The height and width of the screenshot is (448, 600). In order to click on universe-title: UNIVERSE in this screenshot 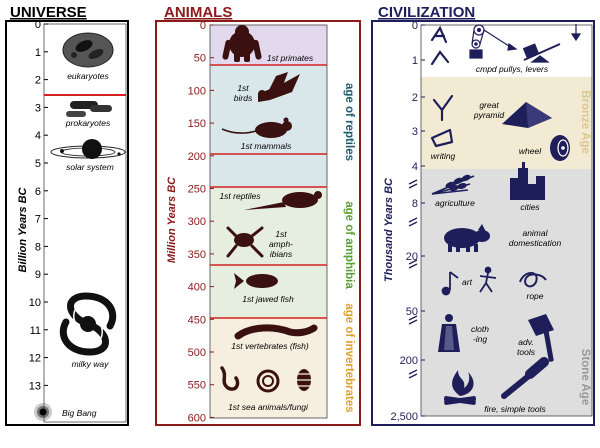, I will do `click(48, 12)`.